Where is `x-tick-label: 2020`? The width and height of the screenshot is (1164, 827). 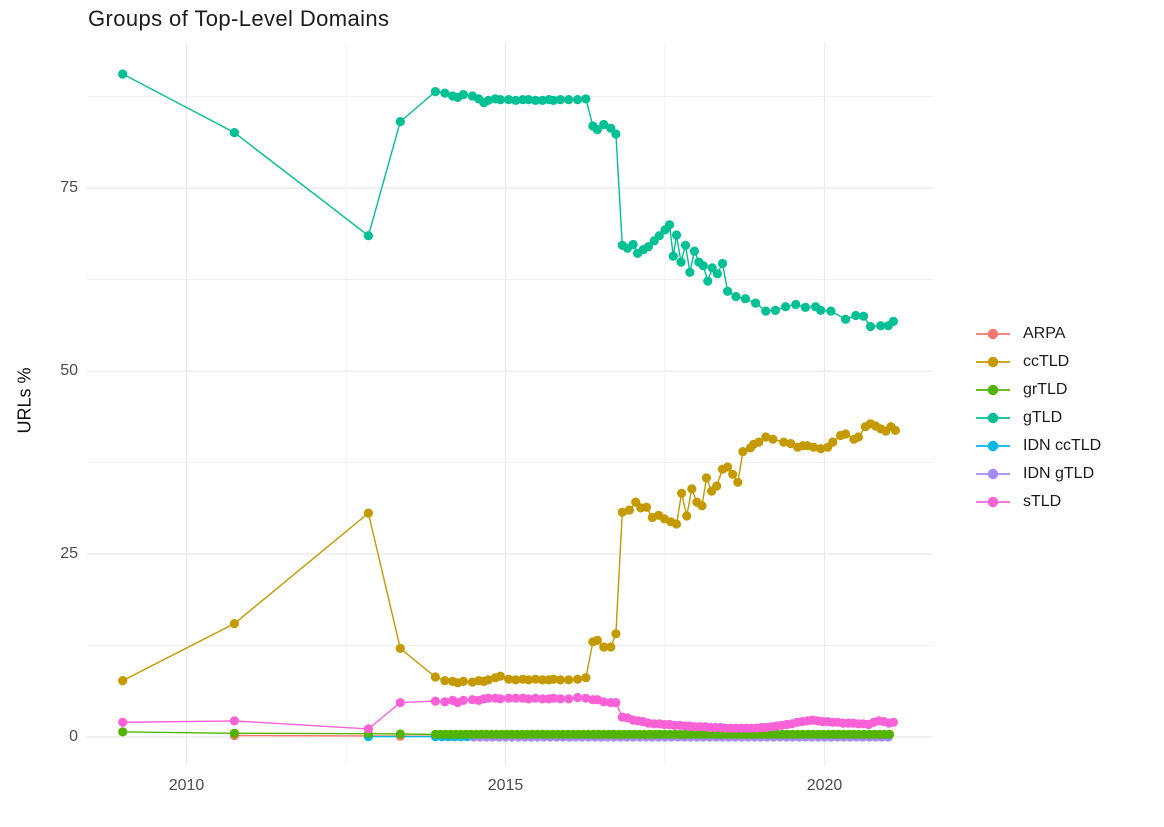 x-tick-label: 2020 is located at coordinates (824, 785).